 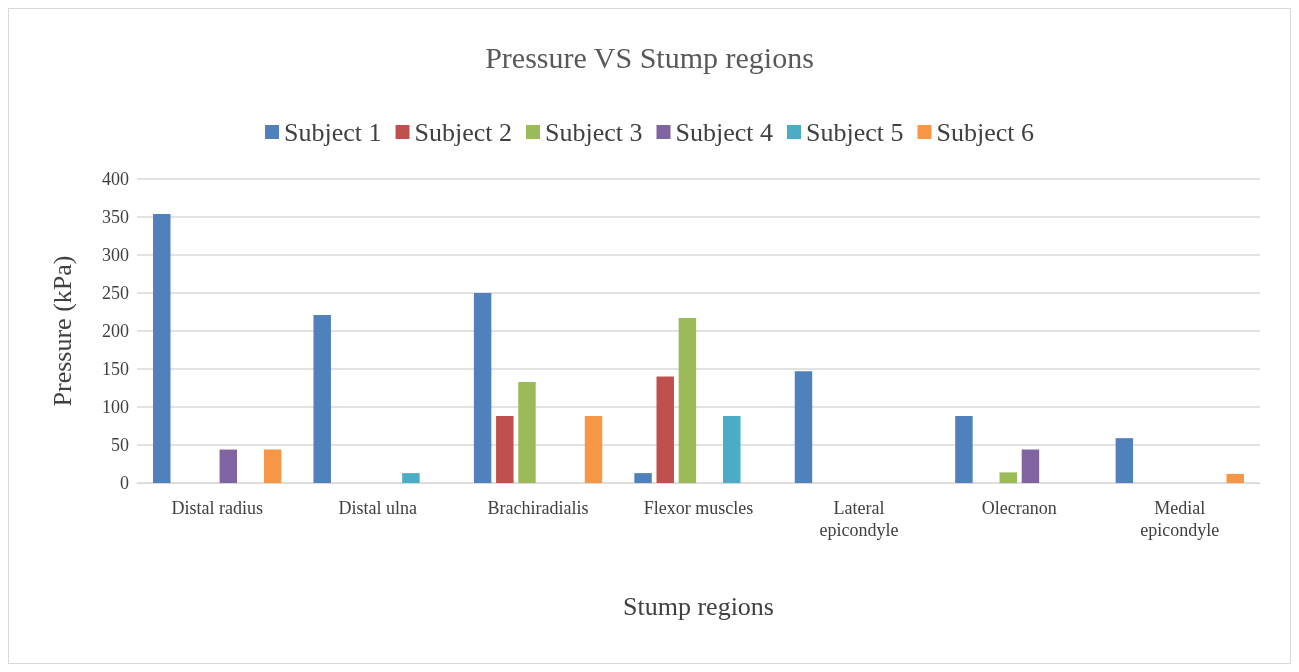 What do you see at coordinates (538, 508) in the screenshot?
I see `x-tick-label: Brachiradialis` at bounding box center [538, 508].